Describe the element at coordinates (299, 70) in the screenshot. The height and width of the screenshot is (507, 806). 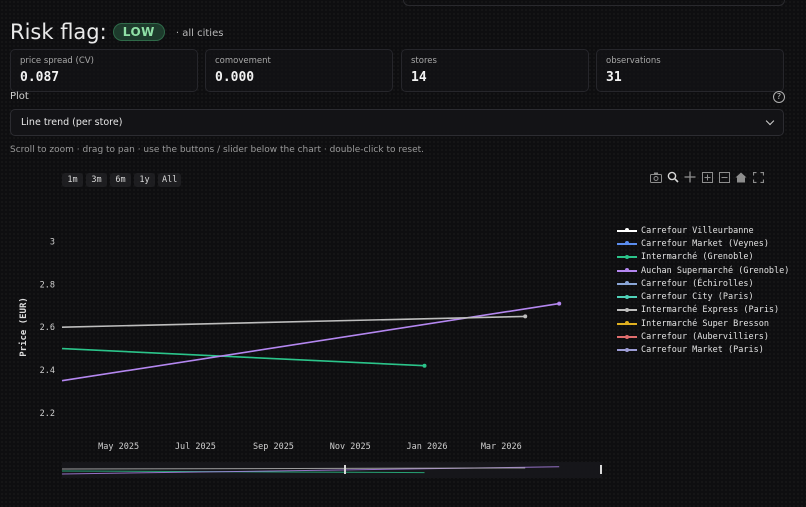
I see `metric-card-comovement: comovement 0.000` at that location.